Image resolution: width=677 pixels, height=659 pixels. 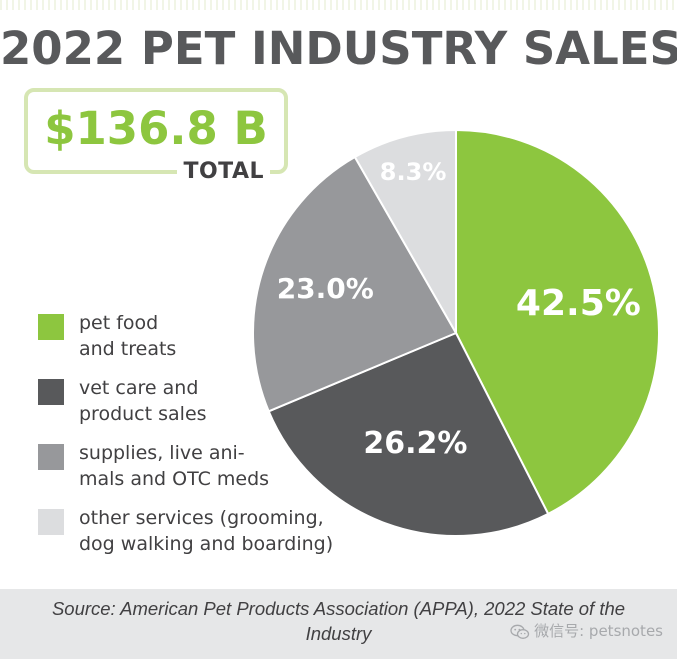 What do you see at coordinates (223, 171) in the screenshot?
I see `total-label: TOTAL` at bounding box center [223, 171].